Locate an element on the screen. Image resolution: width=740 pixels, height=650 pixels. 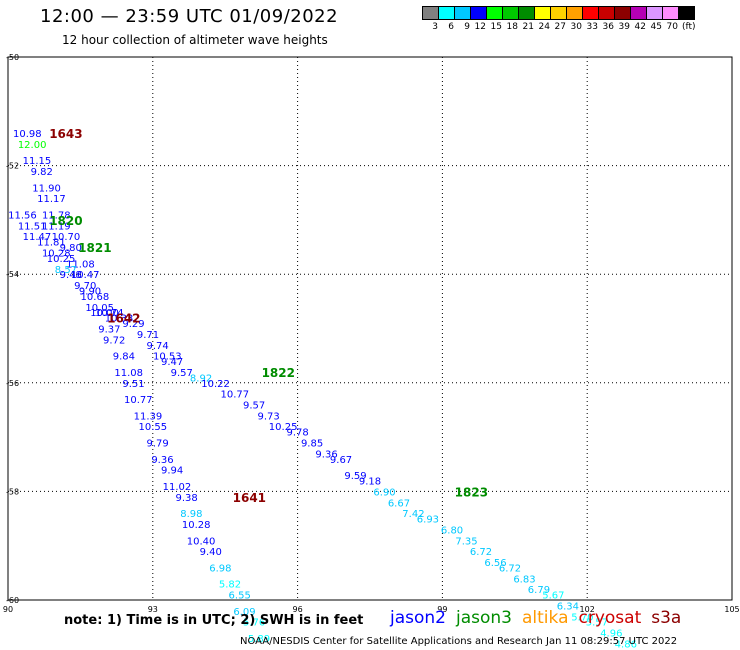
color-scale-label: 33 is located at coordinates (592, 27).